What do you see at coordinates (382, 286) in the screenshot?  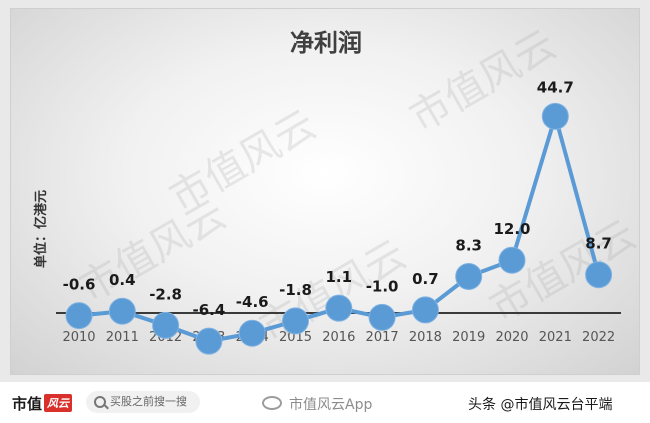 I see `data-label: -1.0` at bounding box center [382, 286].